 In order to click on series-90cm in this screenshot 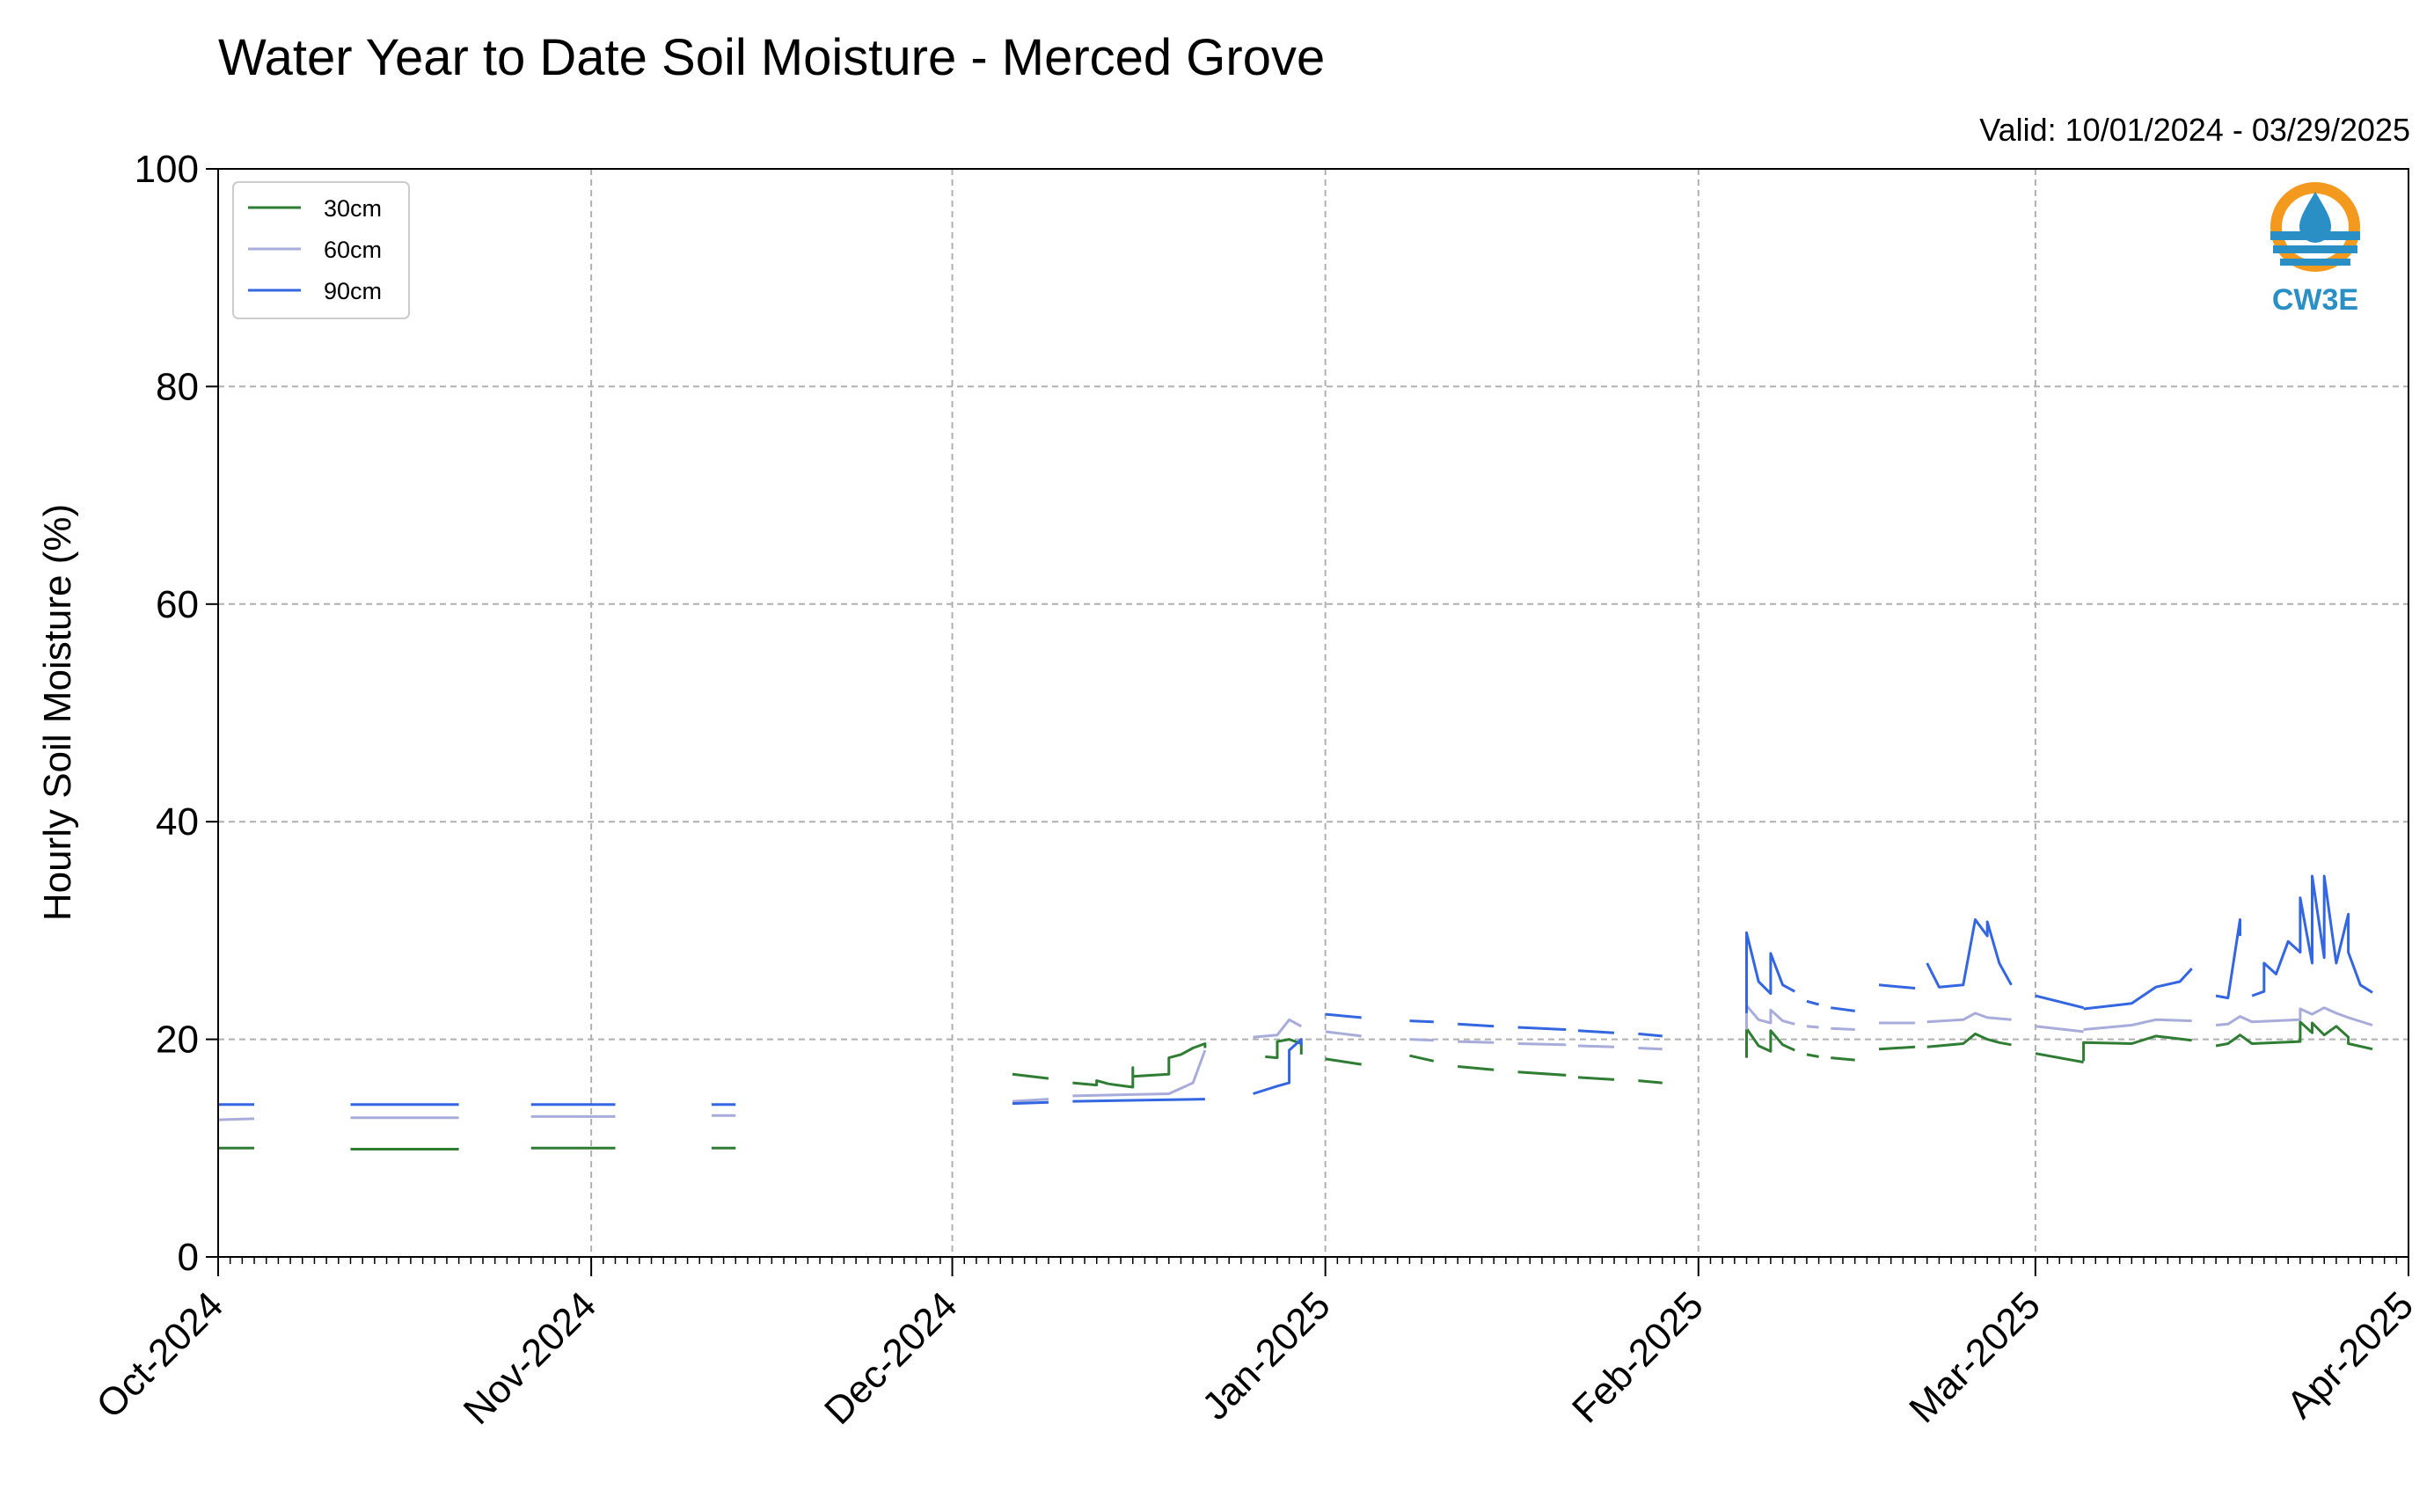, I will do `click(1295, 990)`.